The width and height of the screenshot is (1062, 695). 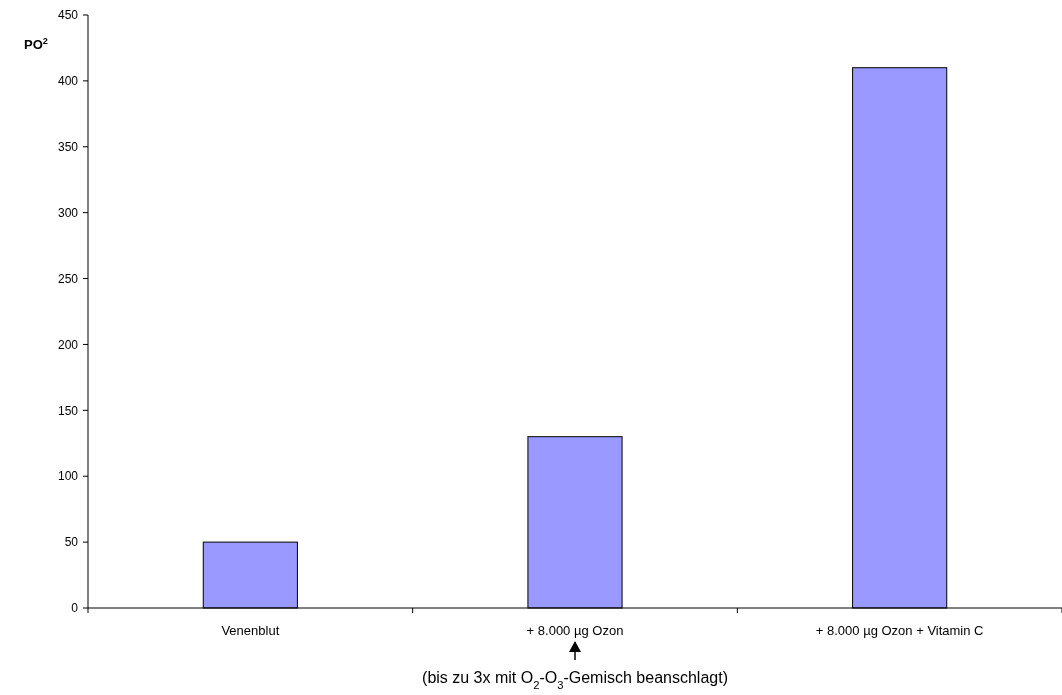 I want to click on x-tick-label: Venenblut, so click(x=250, y=630).